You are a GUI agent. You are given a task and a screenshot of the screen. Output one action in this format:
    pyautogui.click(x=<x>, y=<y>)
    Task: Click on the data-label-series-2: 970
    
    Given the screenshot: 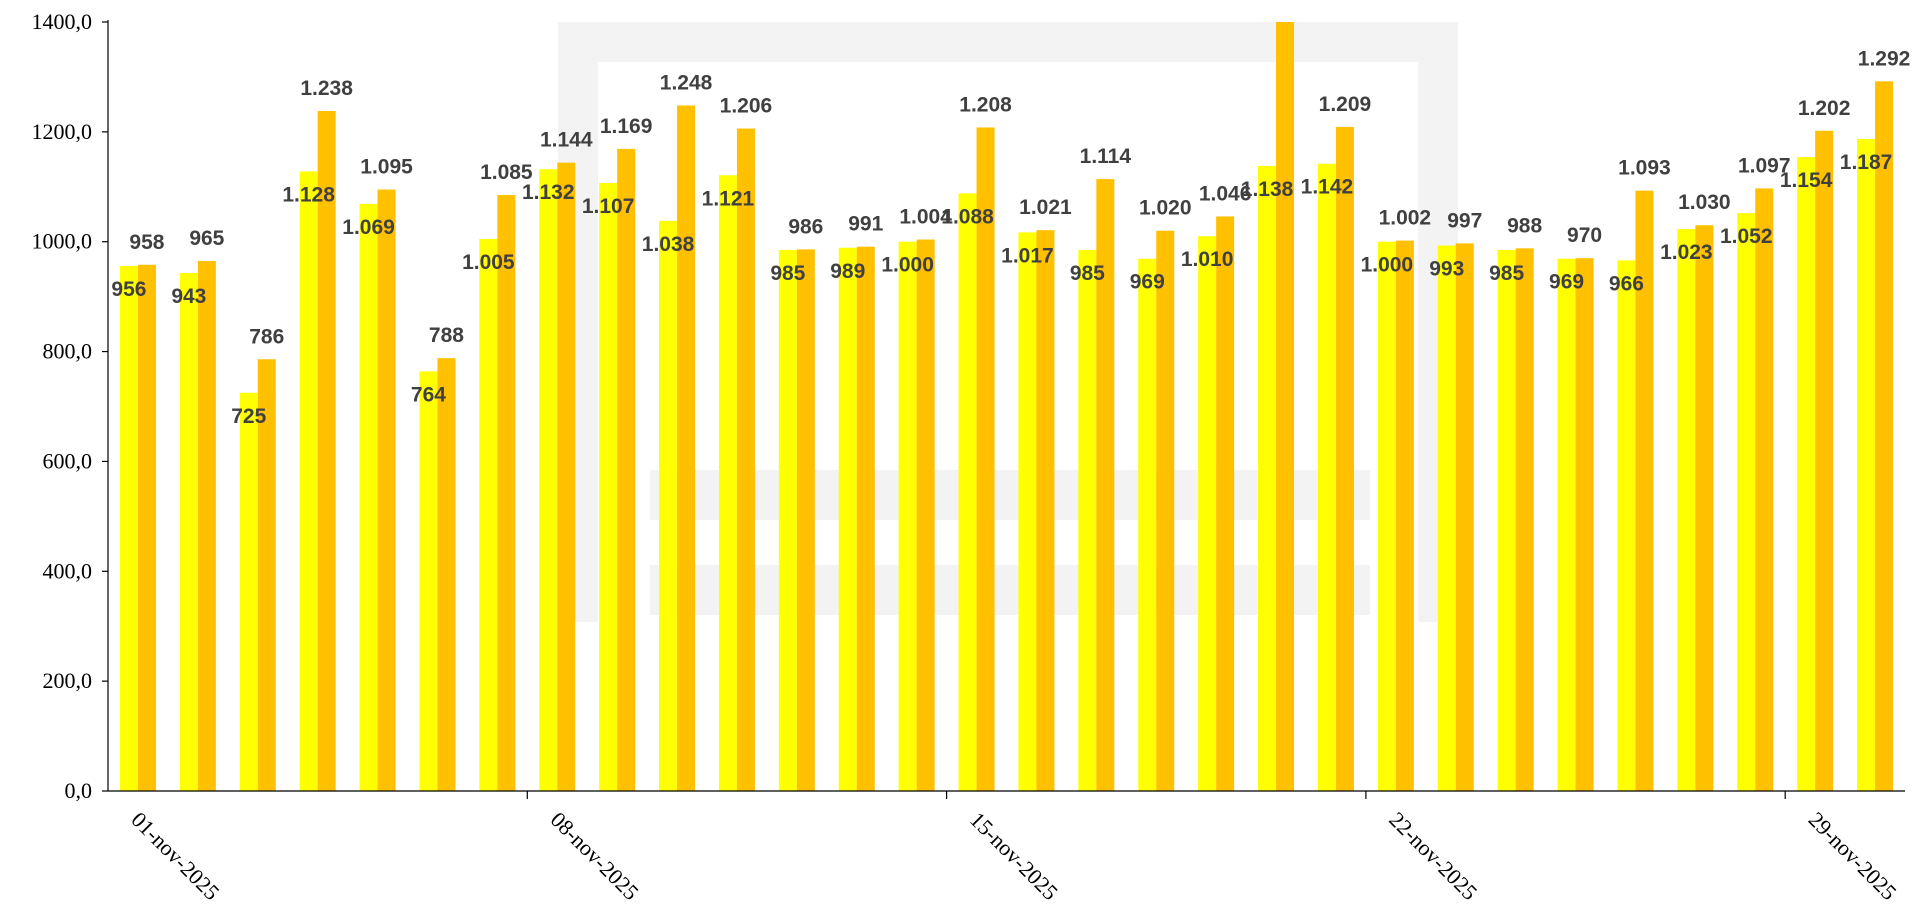 What is the action you would take?
    pyautogui.click(x=1584, y=235)
    